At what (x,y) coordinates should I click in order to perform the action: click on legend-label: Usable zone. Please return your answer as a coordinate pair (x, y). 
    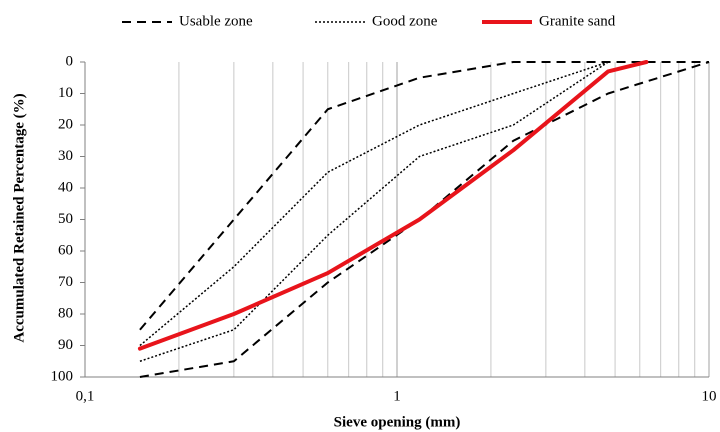
    Looking at the image, I should click on (216, 21).